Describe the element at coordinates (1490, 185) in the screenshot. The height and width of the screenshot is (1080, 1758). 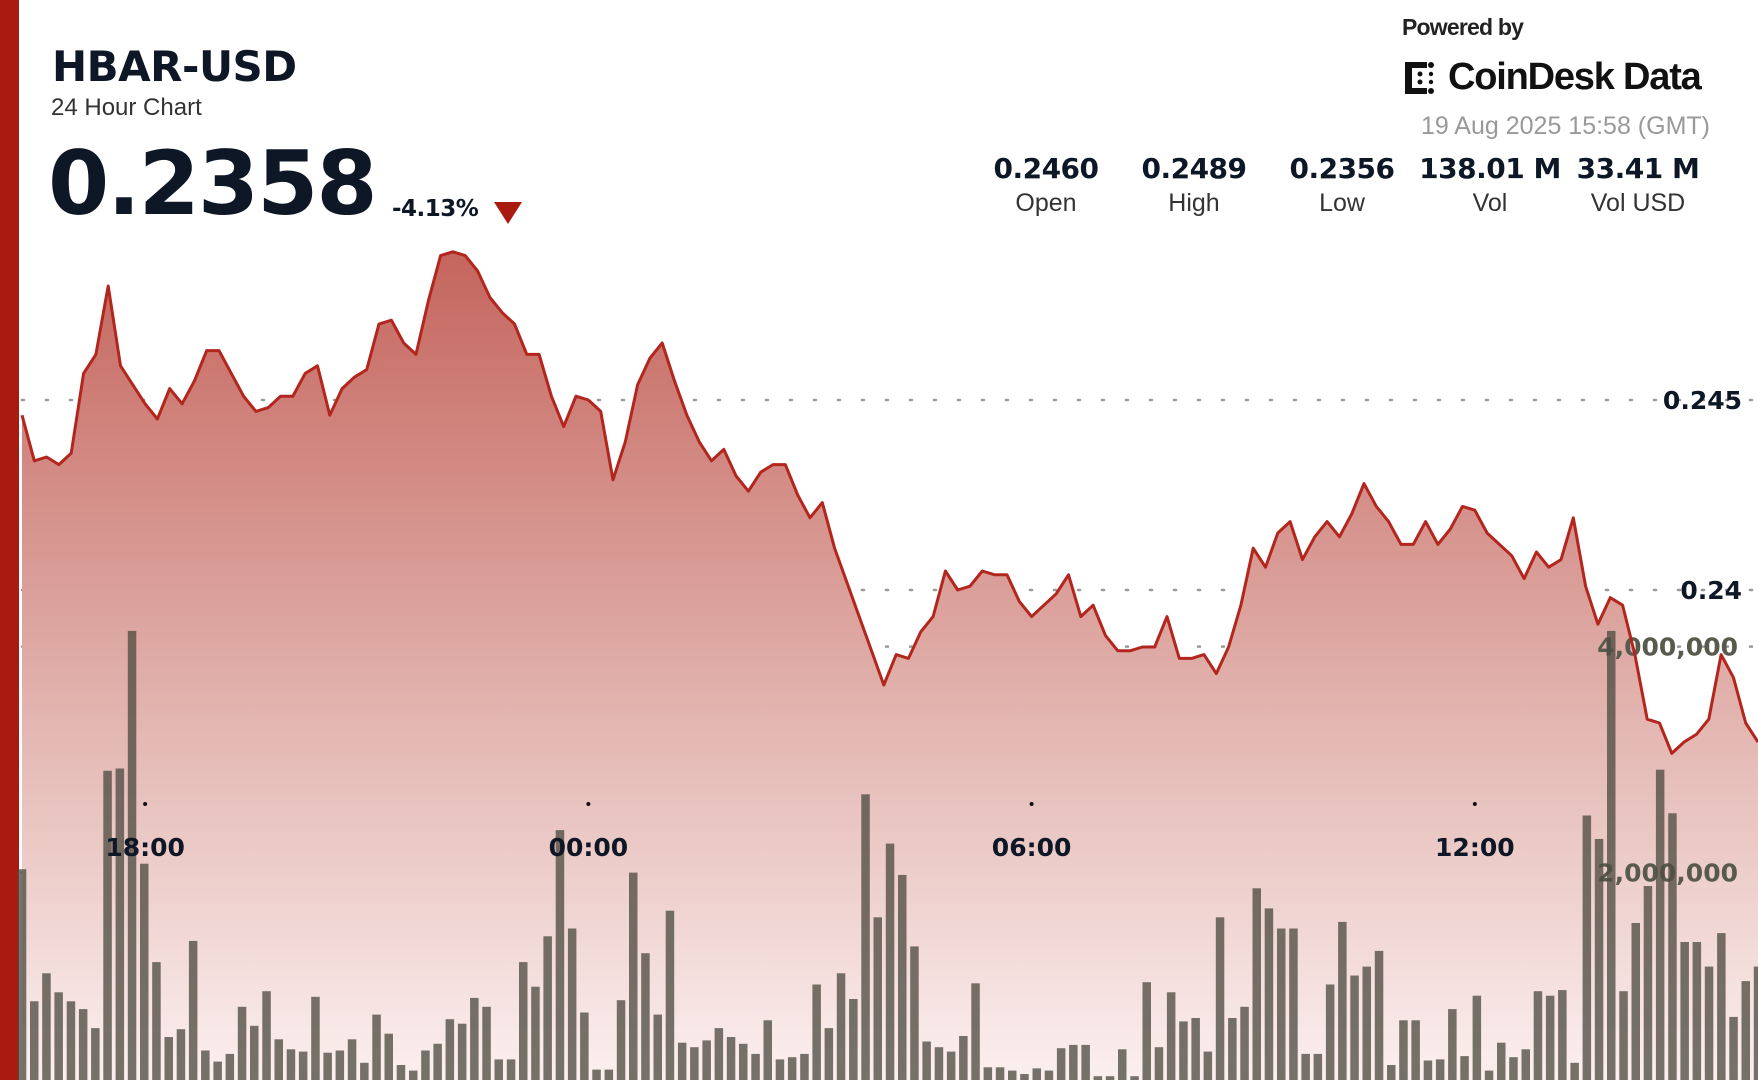
I see `stat-vol: 138.01 M Vol` at that location.